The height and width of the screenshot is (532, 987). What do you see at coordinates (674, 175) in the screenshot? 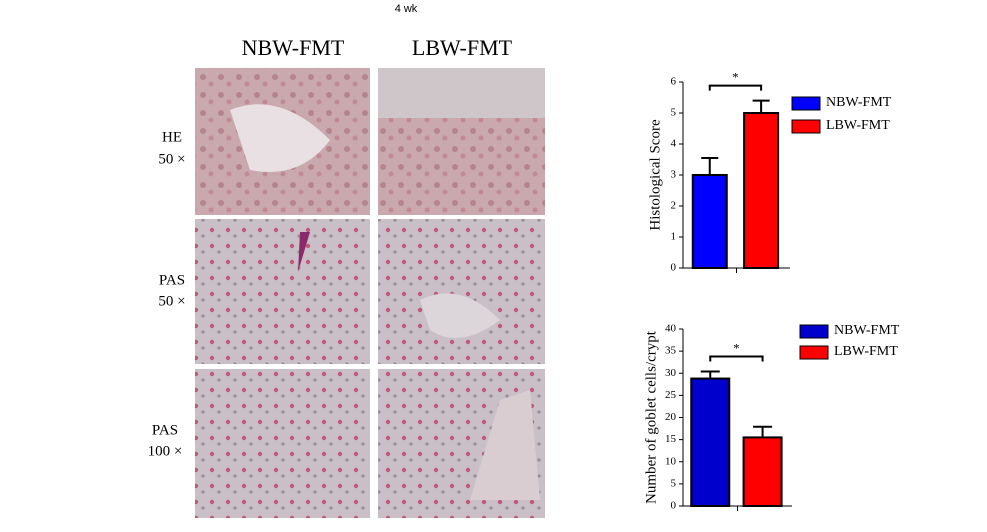
I see `y-tick-label: 3` at bounding box center [674, 175].